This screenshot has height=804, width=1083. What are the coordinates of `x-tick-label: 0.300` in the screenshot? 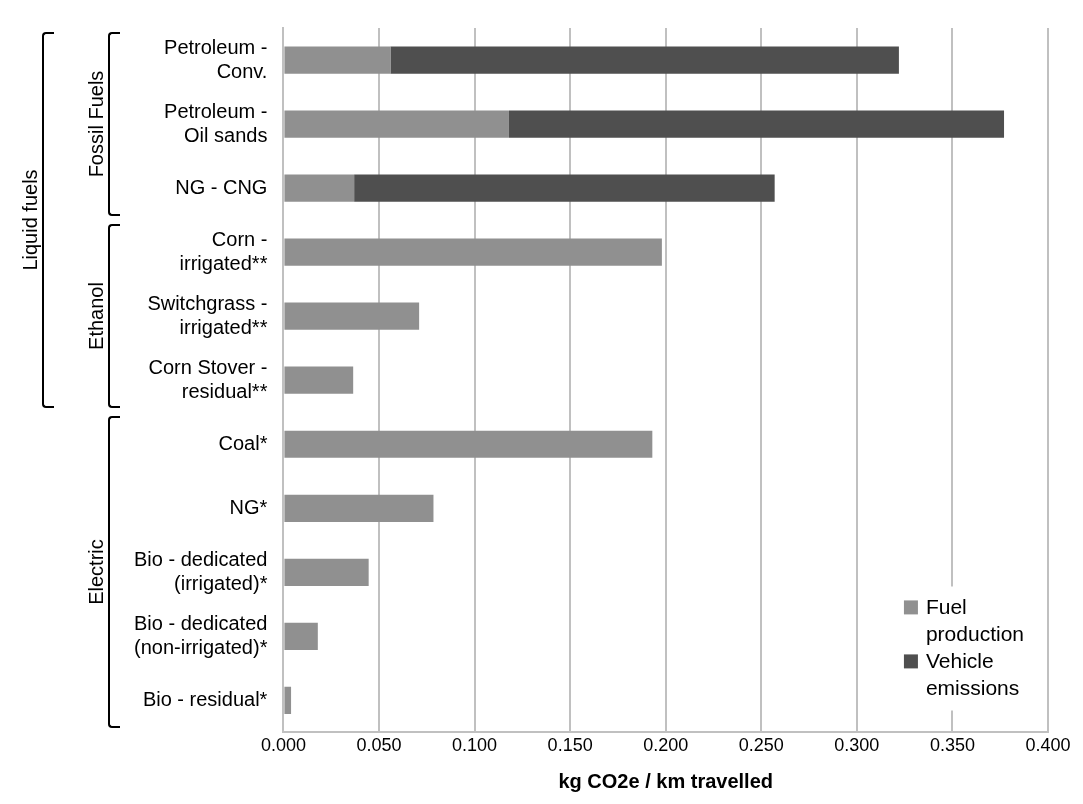 It's located at (857, 745).